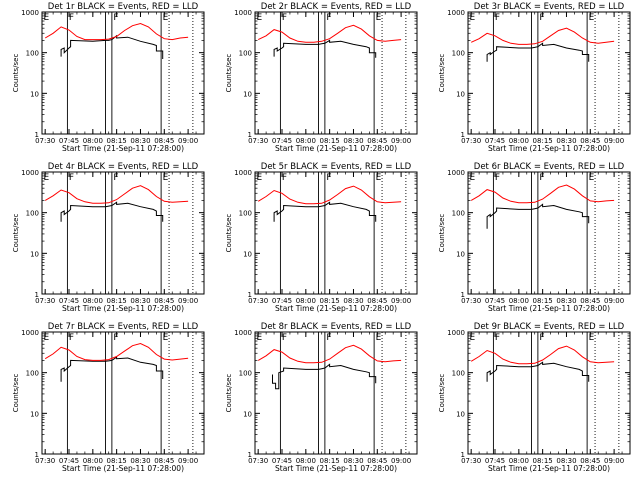 The image size is (640, 480). I want to click on chart-title: Det 6r BLACK = Events, RED = LLD, so click(549, 167).